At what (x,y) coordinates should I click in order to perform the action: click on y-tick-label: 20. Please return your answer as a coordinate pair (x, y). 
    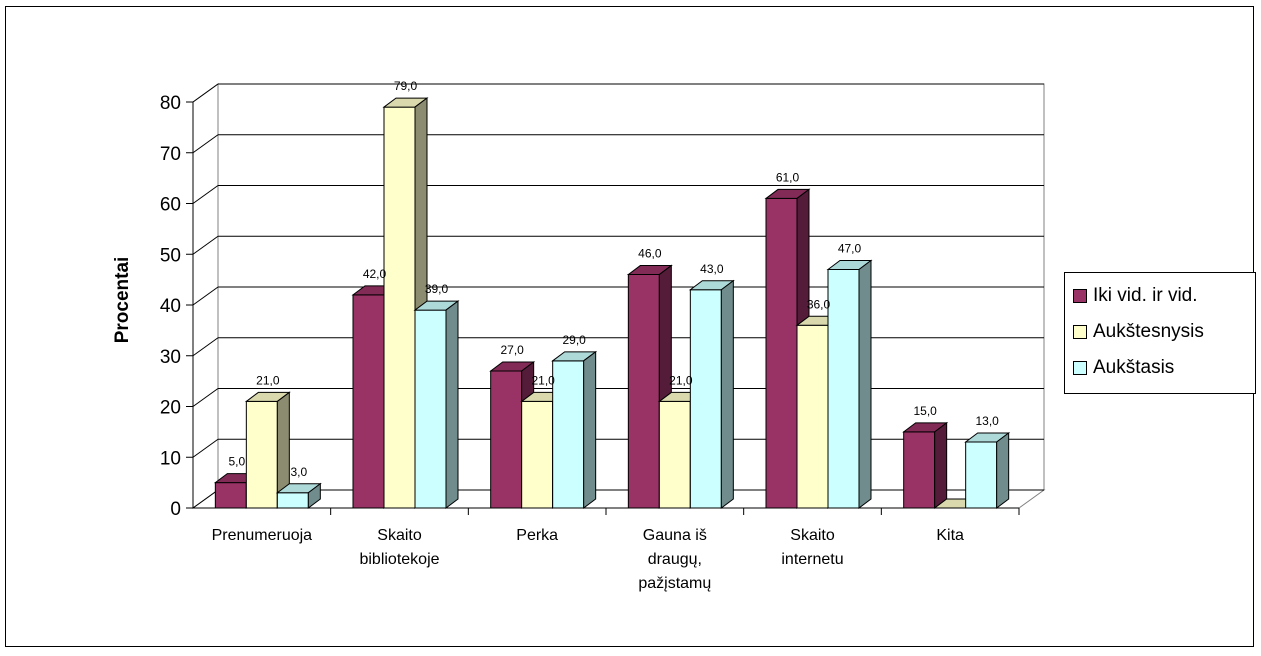
    Looking at the image, I should click on (170, 408).